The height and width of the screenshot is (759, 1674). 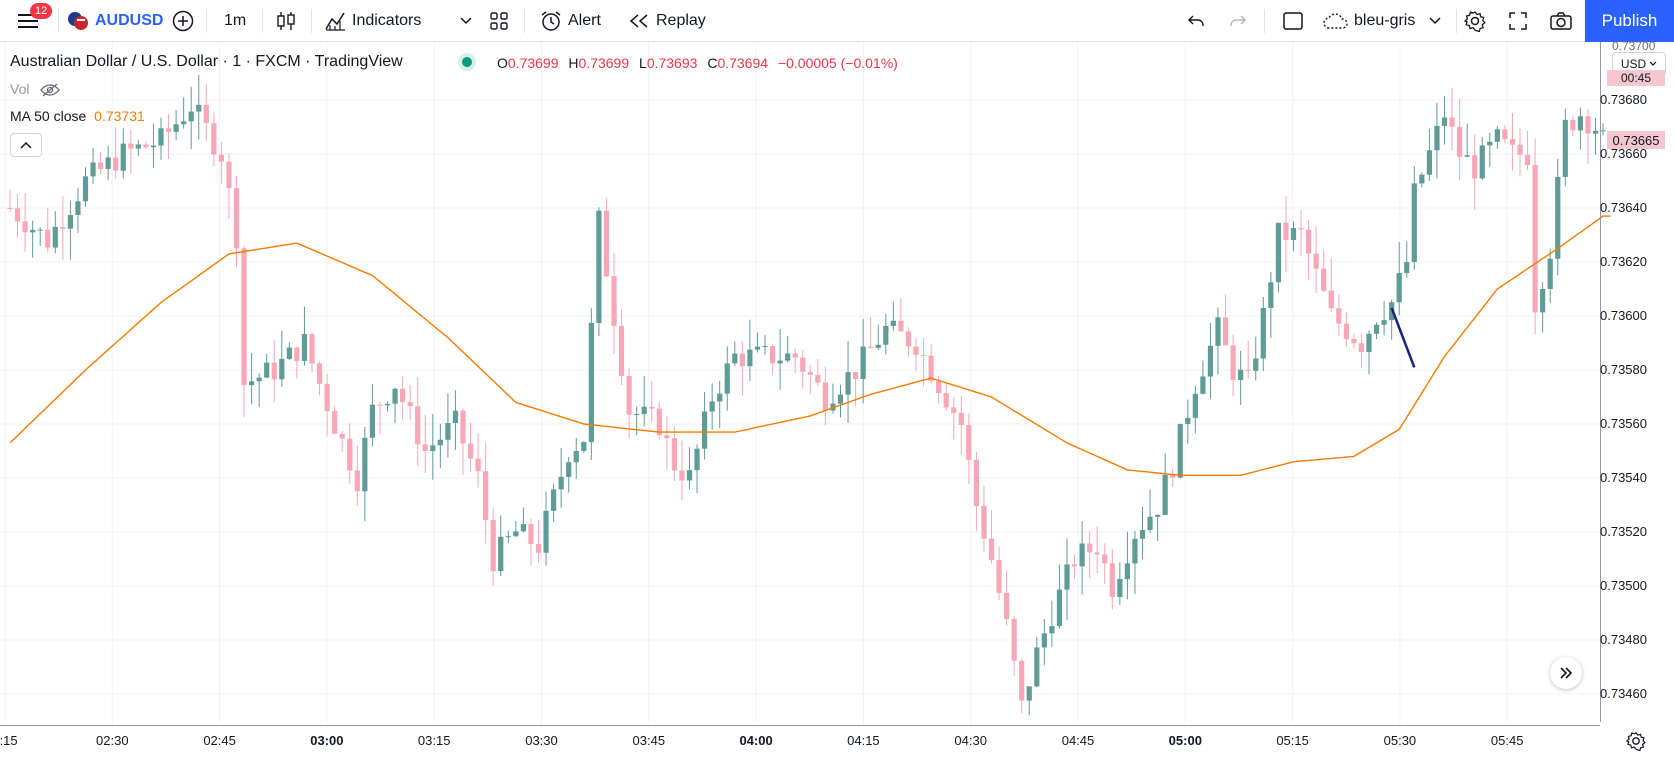 What do you see at coordinates (1293, 21) in the screenshot?
I see `fullscreen-layout-button` at bounding box center [1293, 21].